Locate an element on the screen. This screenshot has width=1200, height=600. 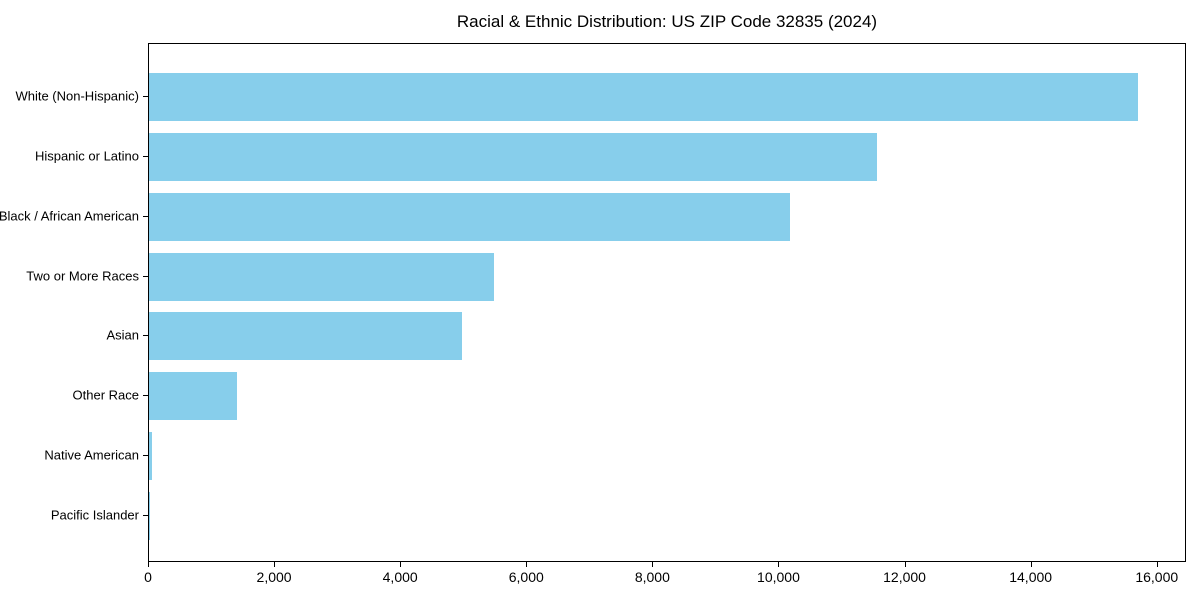
x-tick-label: 8,000 is located at coordinates (652, 577).